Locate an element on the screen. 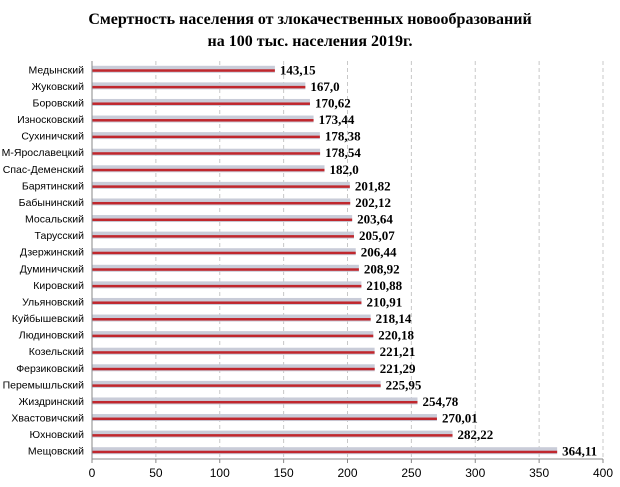 The image size is (620, 487). category-label: Мосальский is located at coordinates (54, 220).